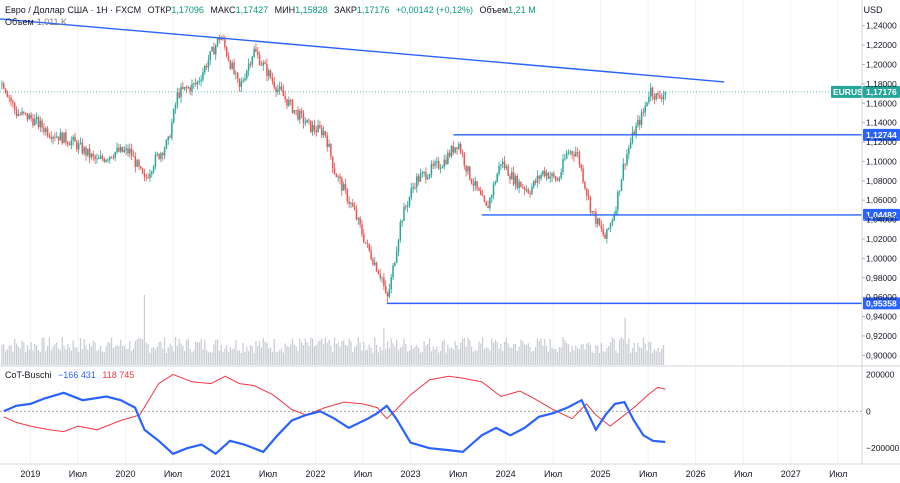 The width and height of the screenshot is (900, 483). I want to click on x-tick-label: 2023, so click(411, 474).